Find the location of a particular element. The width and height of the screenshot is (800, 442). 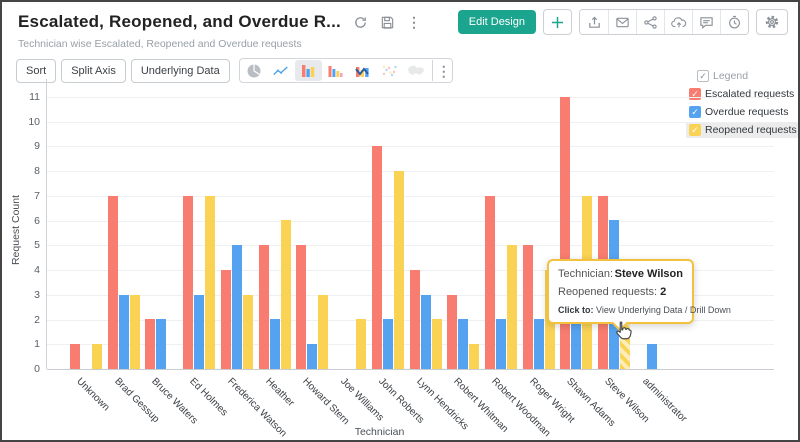

add-button is located at coordinates (557, 22).